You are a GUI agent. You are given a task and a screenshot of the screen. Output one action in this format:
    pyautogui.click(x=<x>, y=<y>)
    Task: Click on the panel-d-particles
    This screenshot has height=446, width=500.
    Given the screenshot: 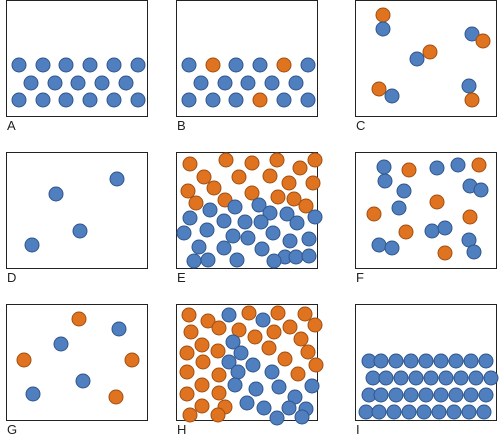 What is the action you would take?
    pyautogui.click(x=74, y=212)
    